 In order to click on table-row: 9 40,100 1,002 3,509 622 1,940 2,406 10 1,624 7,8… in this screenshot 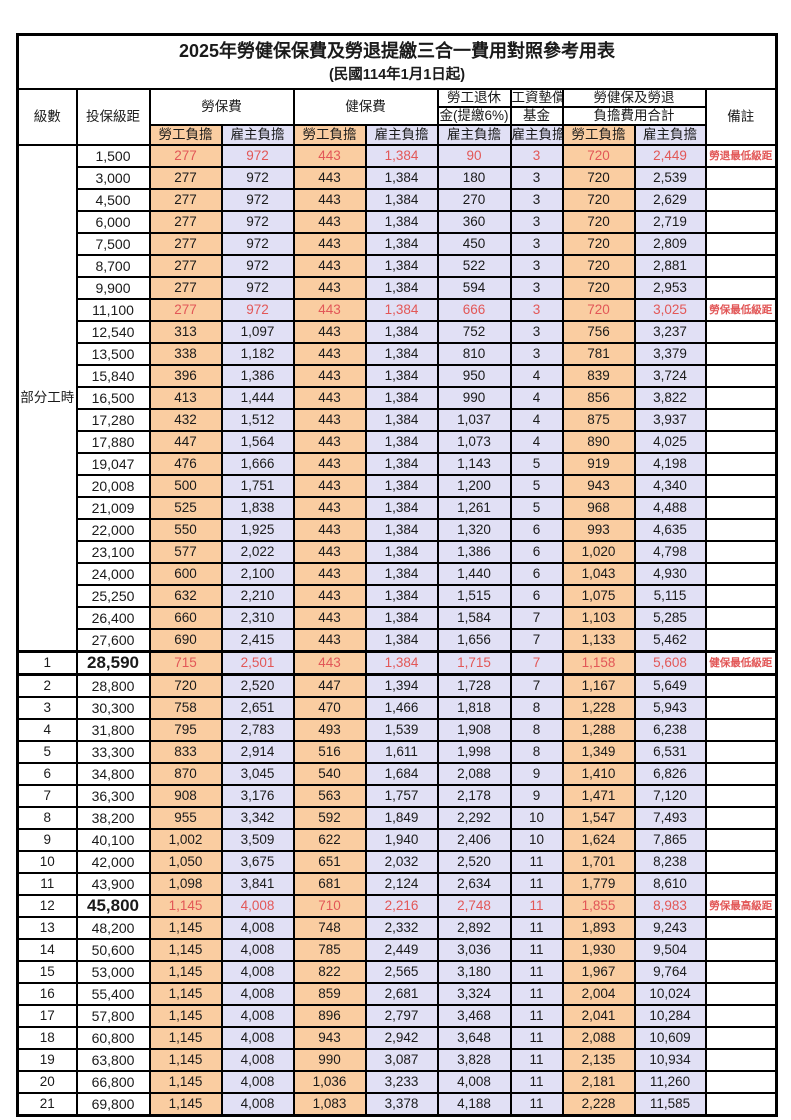, I will do `click(397, 840)`.